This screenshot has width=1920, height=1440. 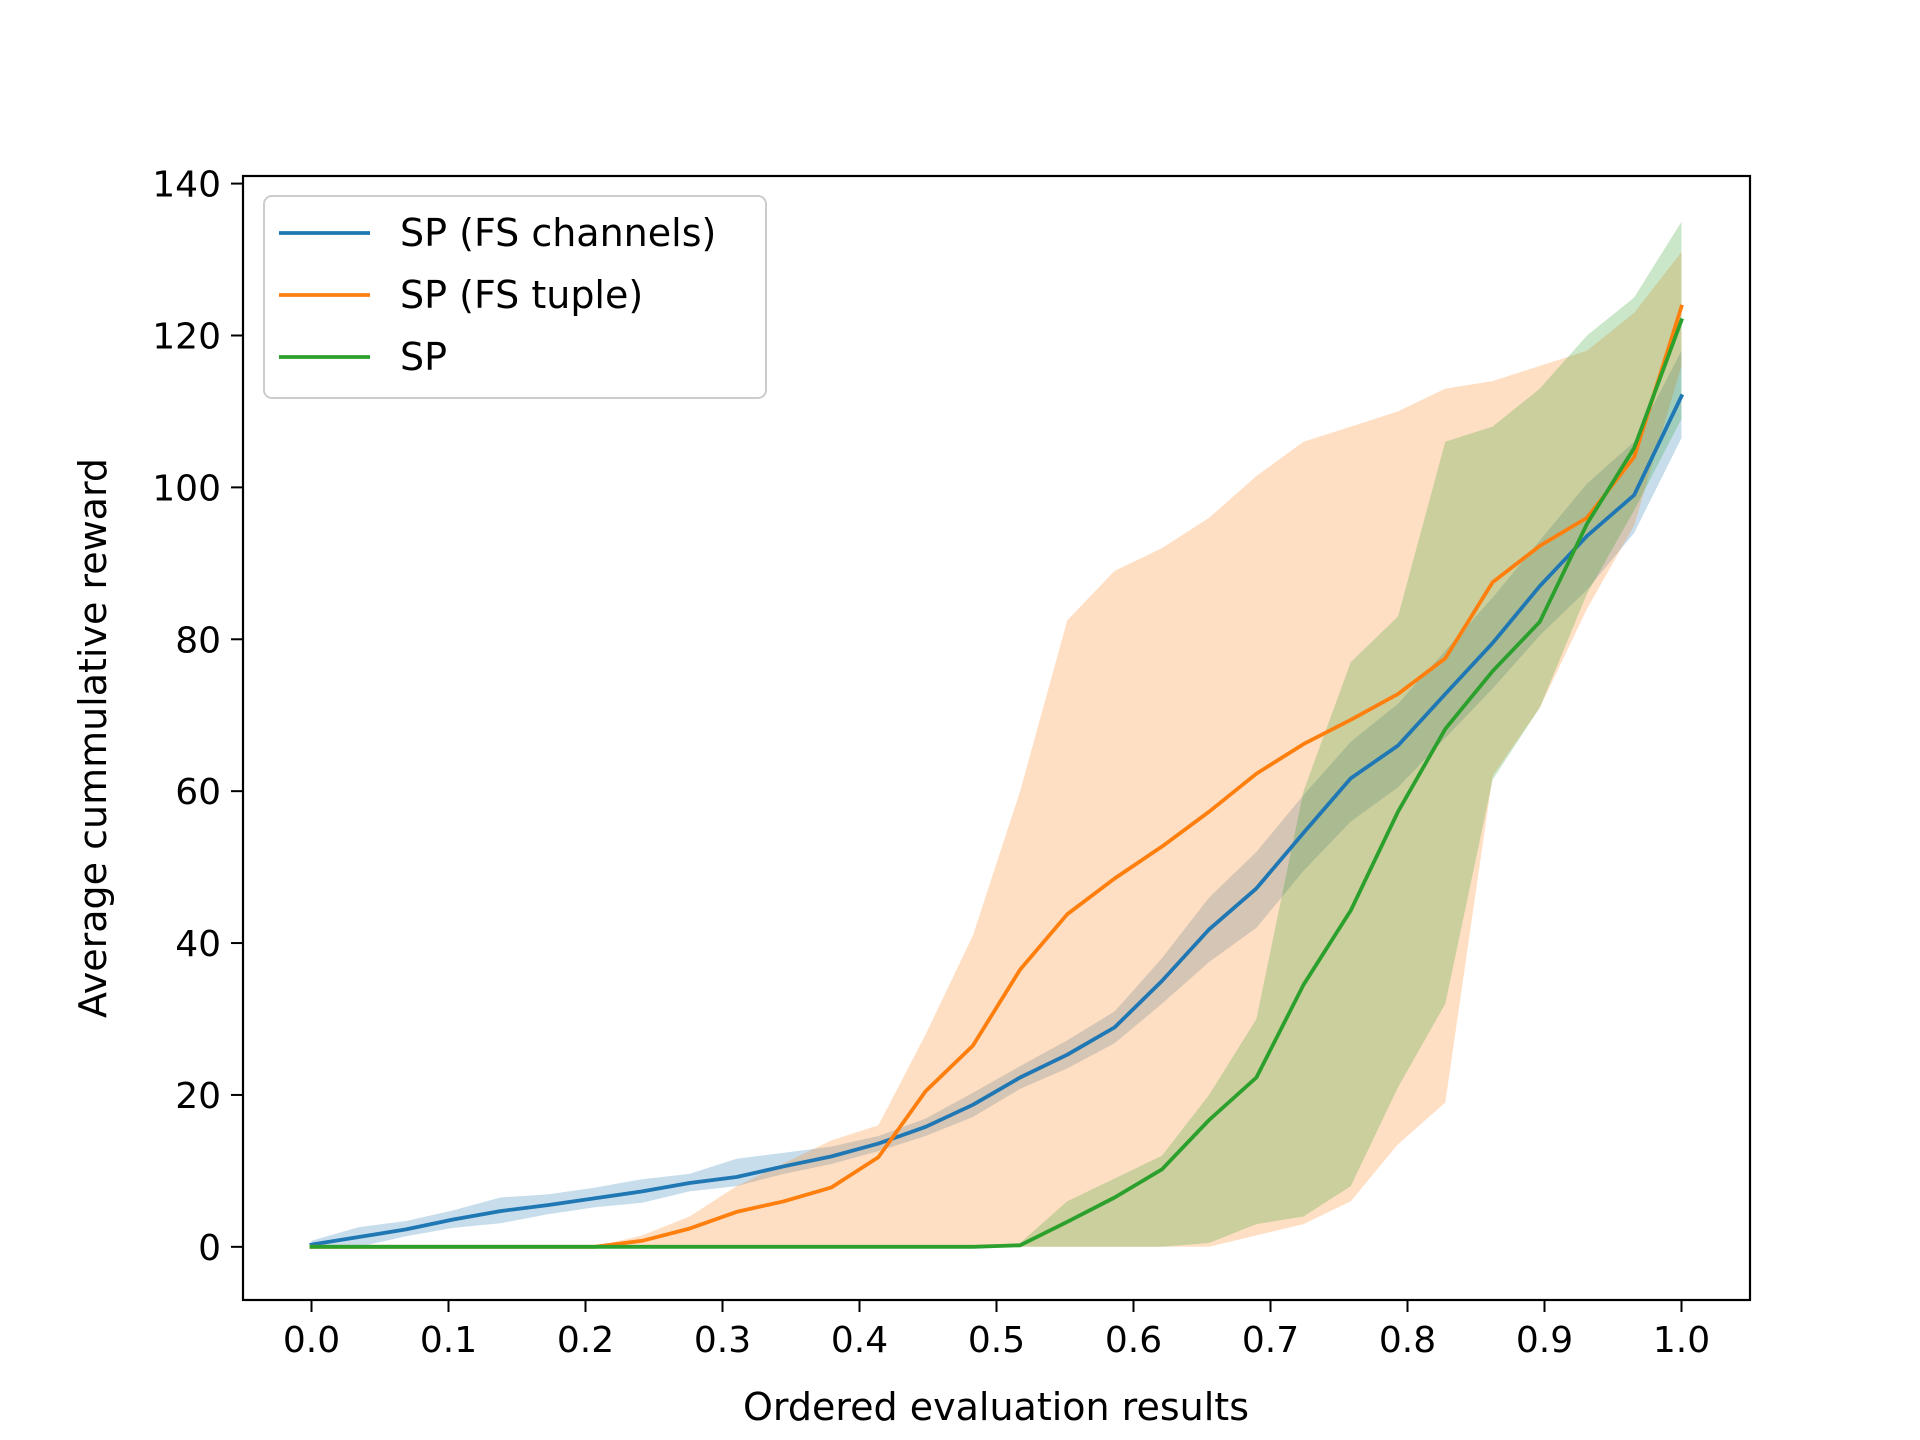 What do you see at coordinates (186, 185) in the screenshot?
I see `y-tick-label: 140` at bounding box center [186, 185].